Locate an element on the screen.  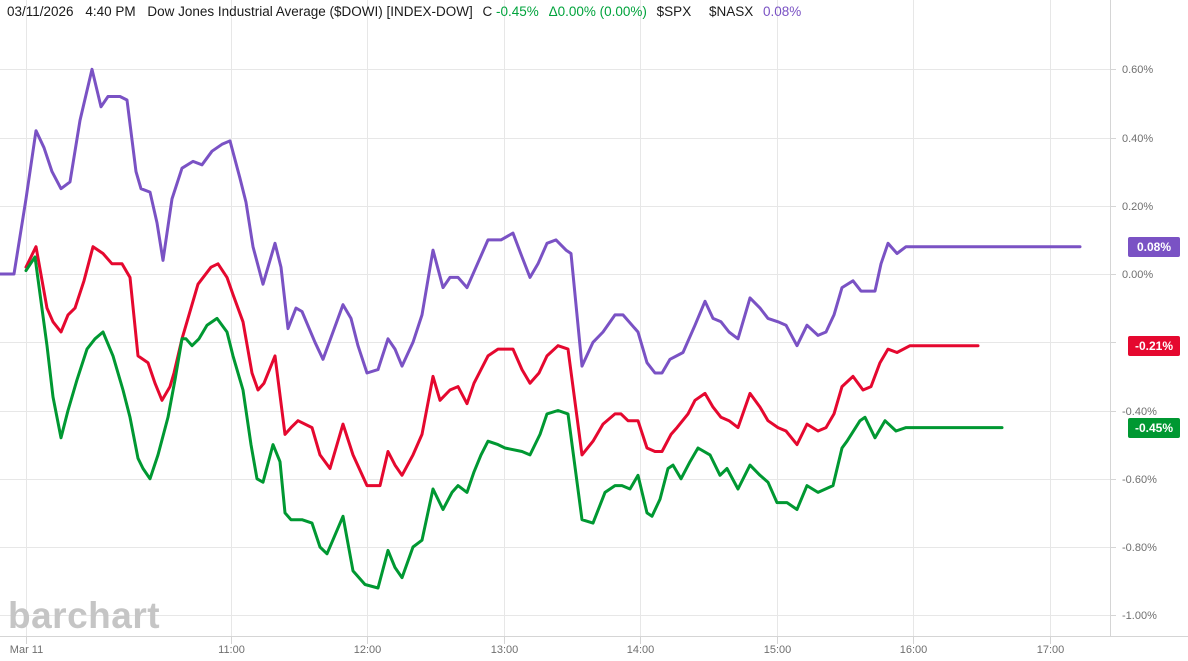
y-axis-label: 0.20% is located at coordinates (1138, 206).